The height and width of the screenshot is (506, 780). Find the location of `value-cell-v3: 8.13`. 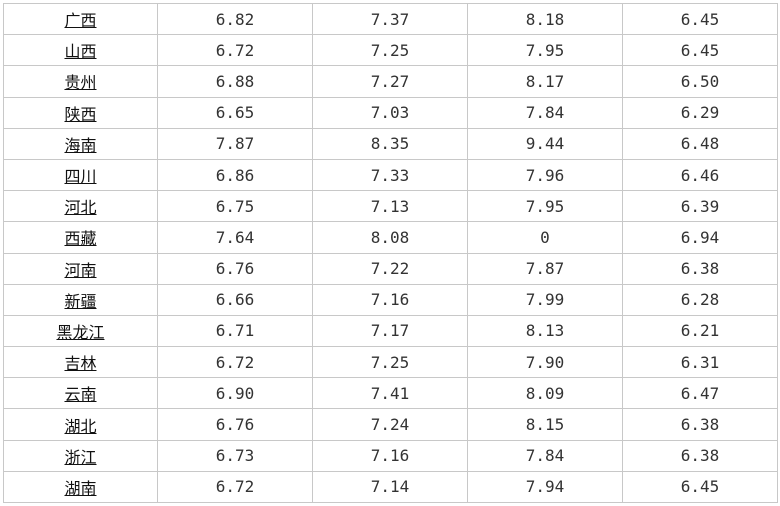

value-cell-v3: 8.13 is located at coordinates (545, 331).